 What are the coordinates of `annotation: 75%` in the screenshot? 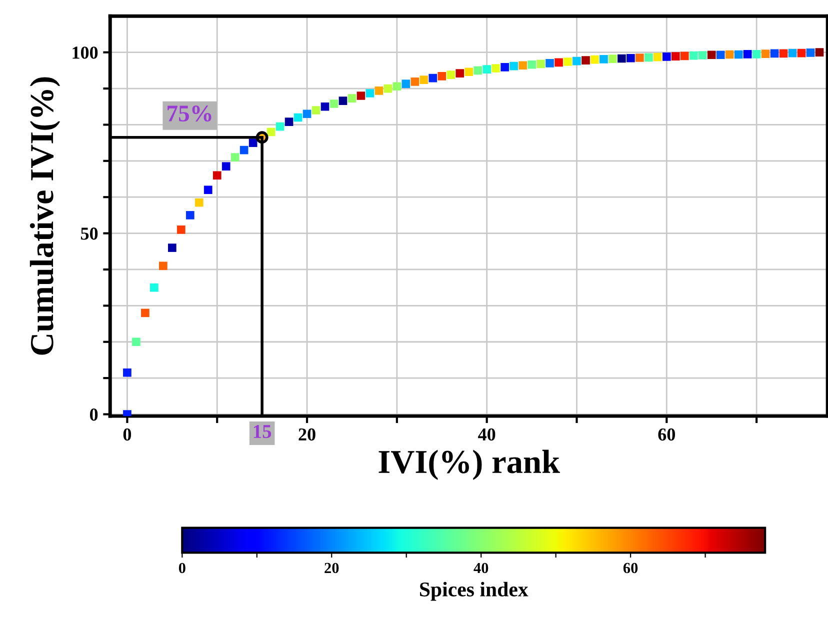 It's located at (190, 114).